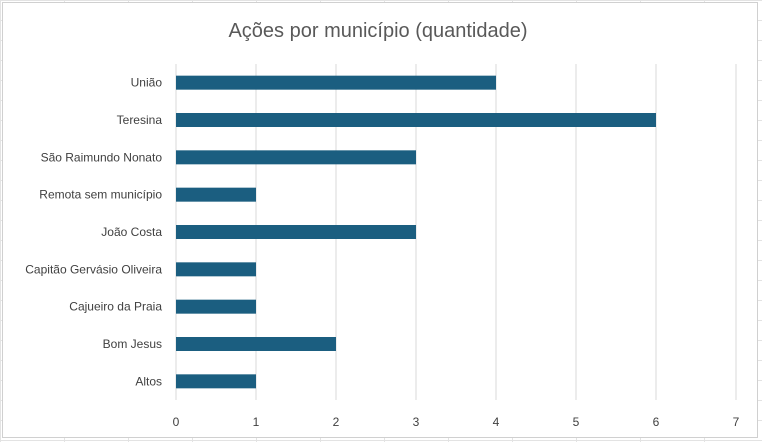 The width and height of the screenshot is (762, 442). What do you see at coordinates (148, 381) in the screenshot?
I see `category-label: Altos` at bounding box center [148, 381].